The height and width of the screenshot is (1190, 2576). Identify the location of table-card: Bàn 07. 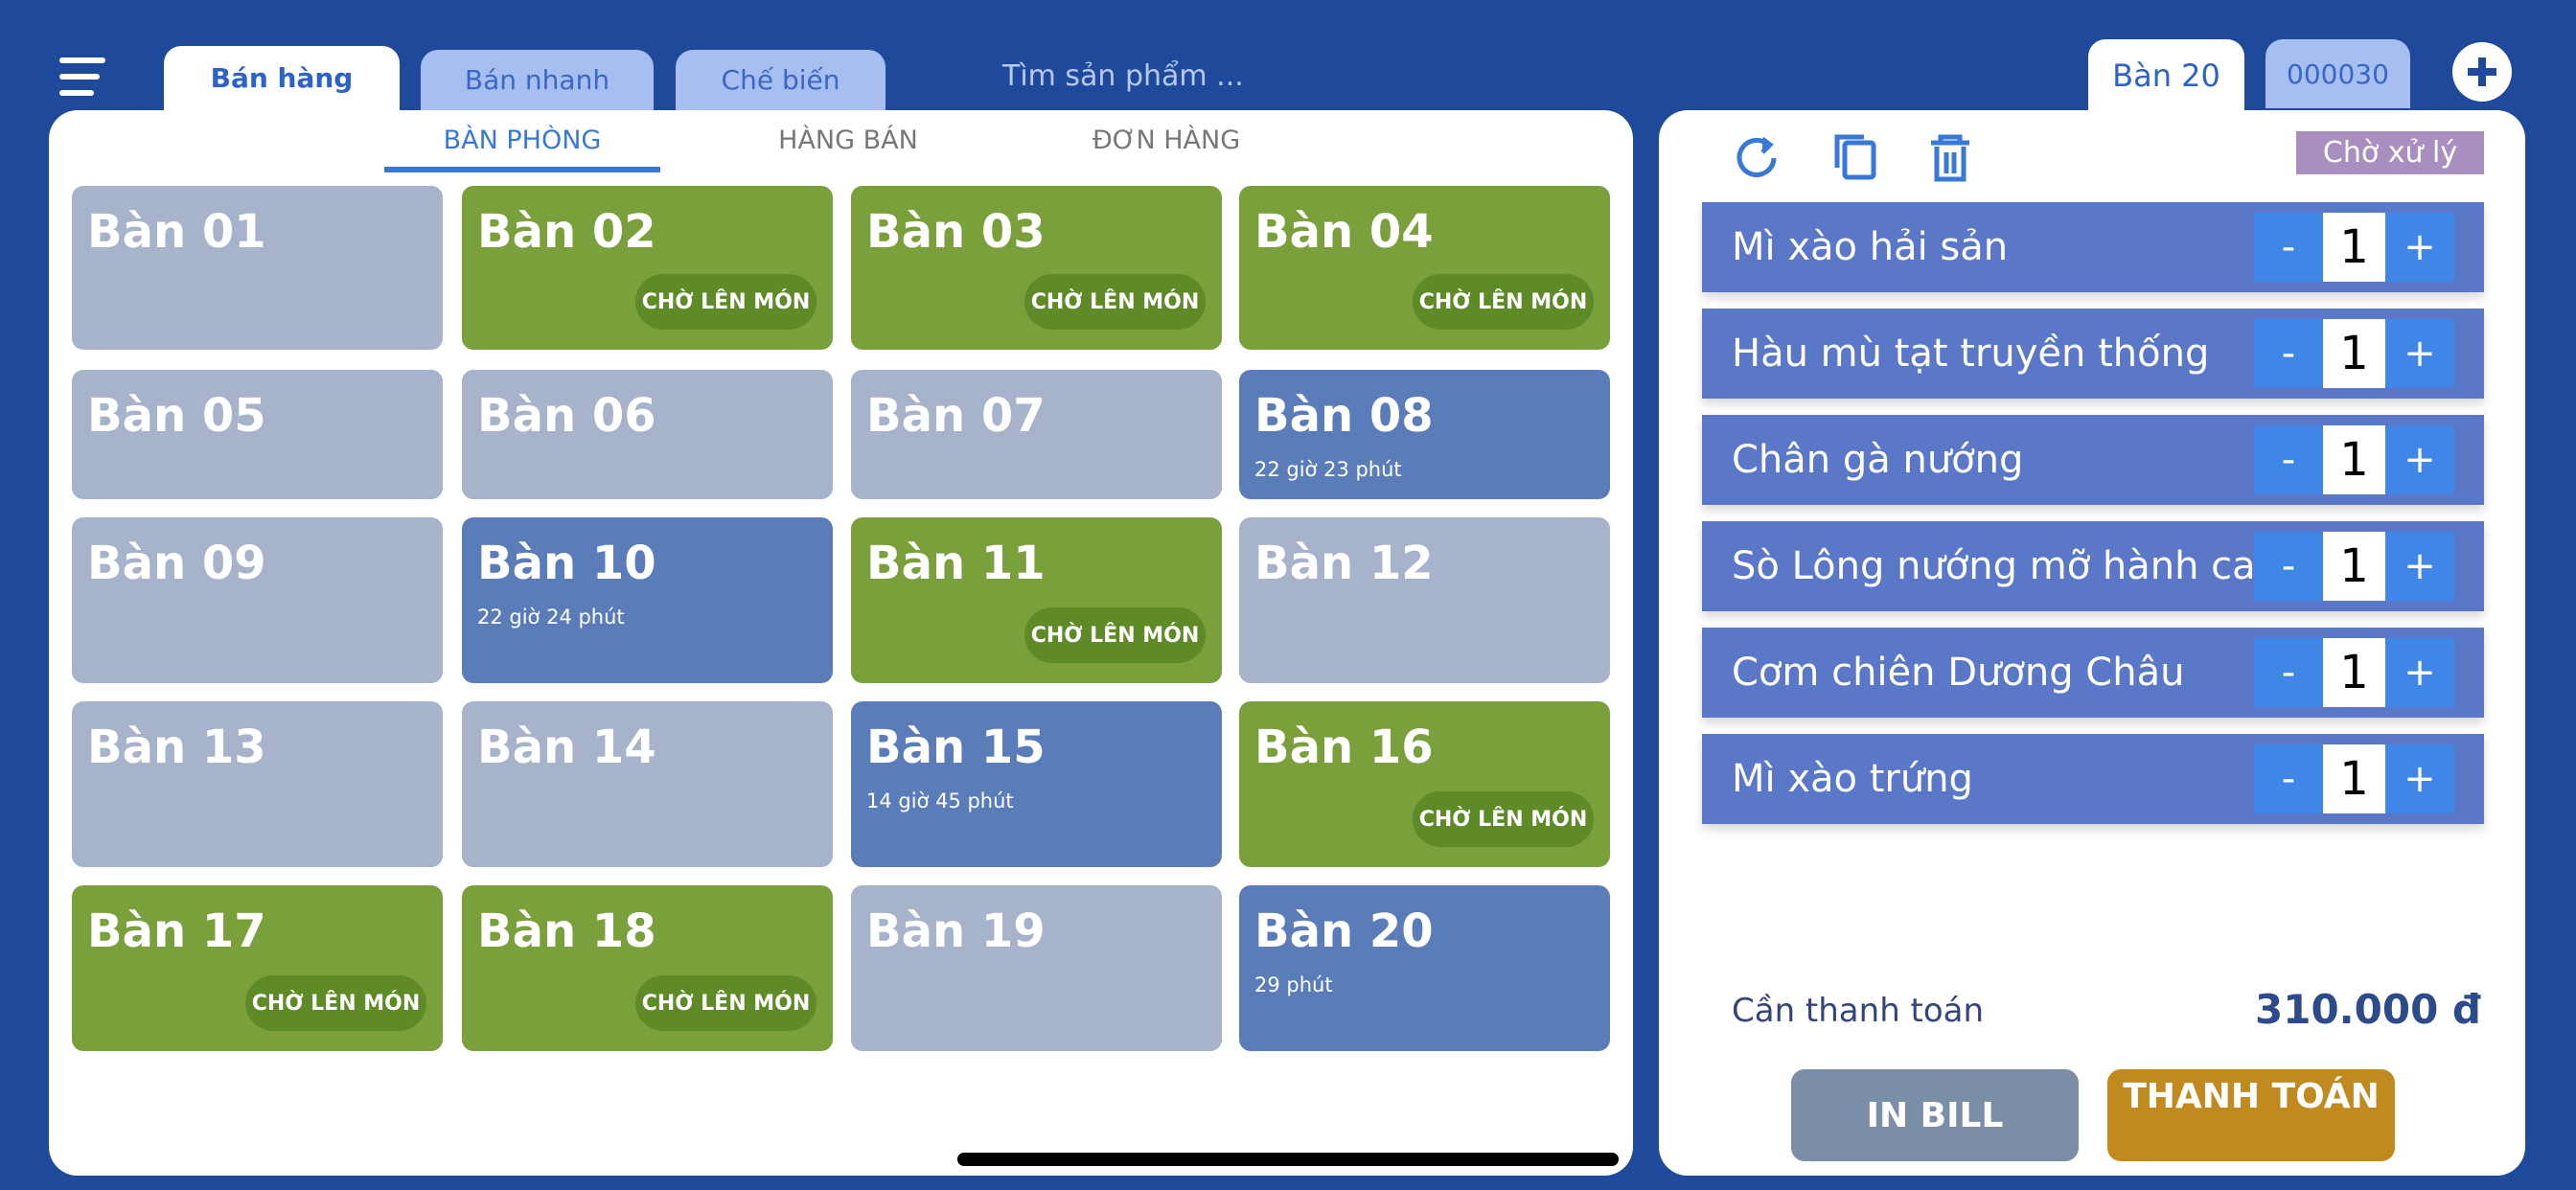
(1036, 435).